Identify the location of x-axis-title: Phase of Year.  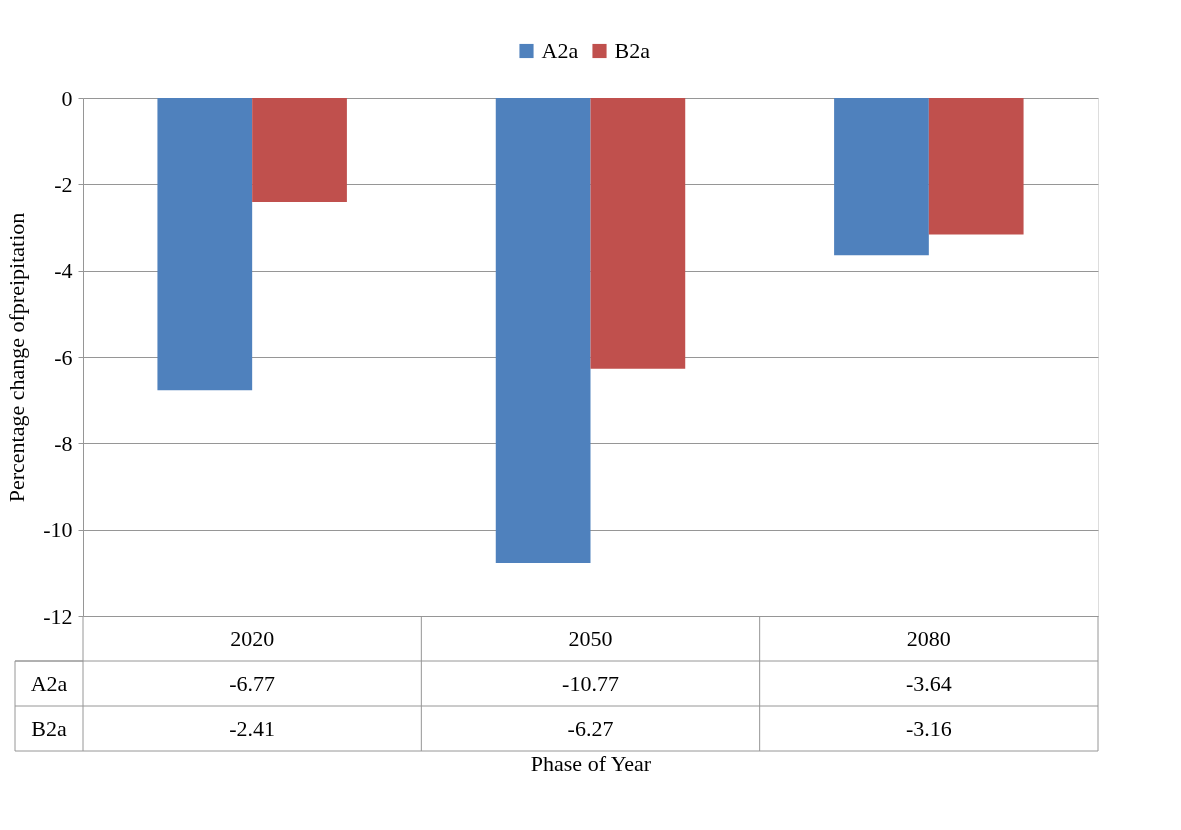
(591, 763).